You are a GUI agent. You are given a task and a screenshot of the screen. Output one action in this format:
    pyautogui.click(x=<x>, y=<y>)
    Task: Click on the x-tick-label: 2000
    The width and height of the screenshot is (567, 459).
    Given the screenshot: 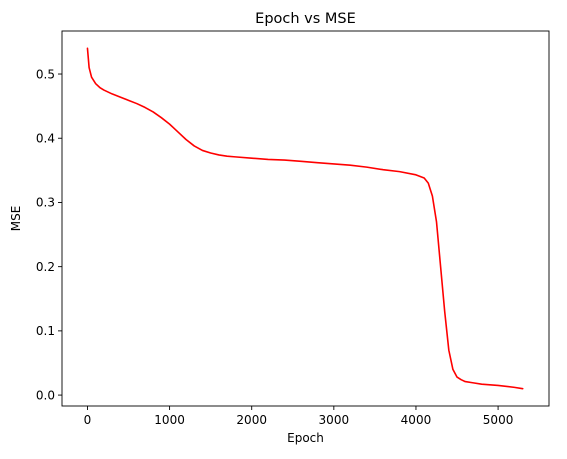 What is the action you would take?
    pyautogui.click(x=251, y=420)
    